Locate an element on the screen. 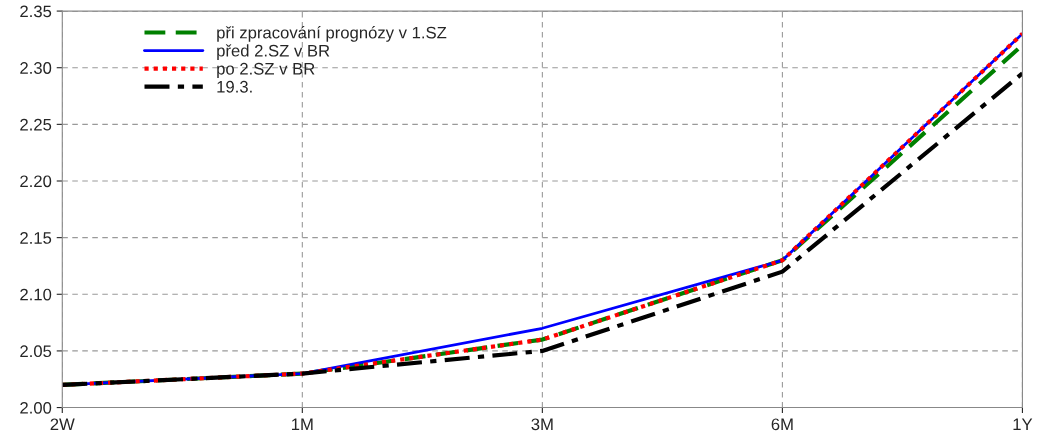 This screenshot has width=1038, height=443. x-tick-label: 6M is located at coordinates (782, 424).